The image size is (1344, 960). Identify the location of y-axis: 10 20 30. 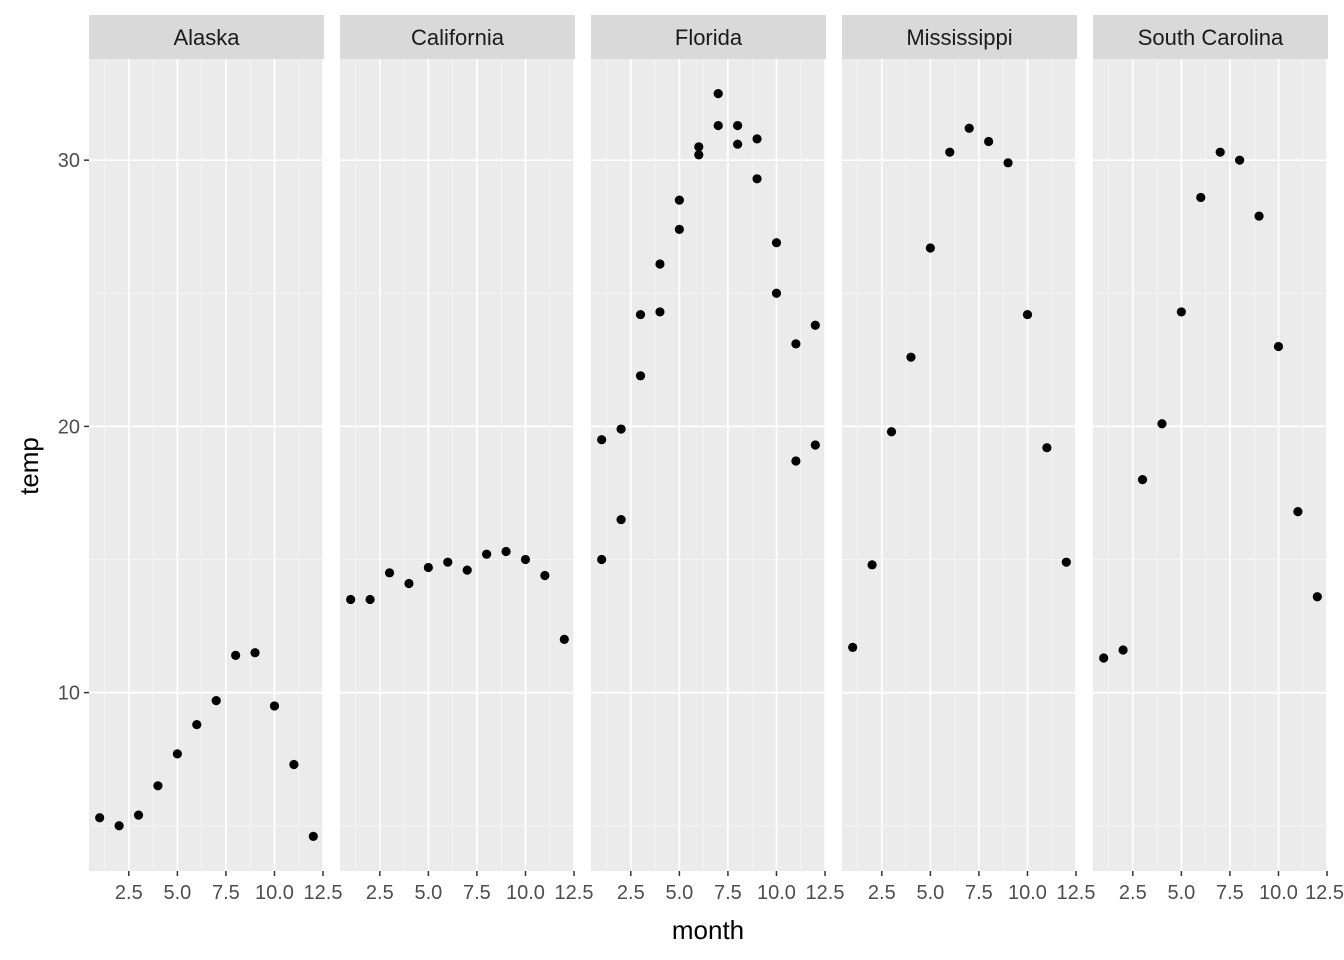
(73, 427).